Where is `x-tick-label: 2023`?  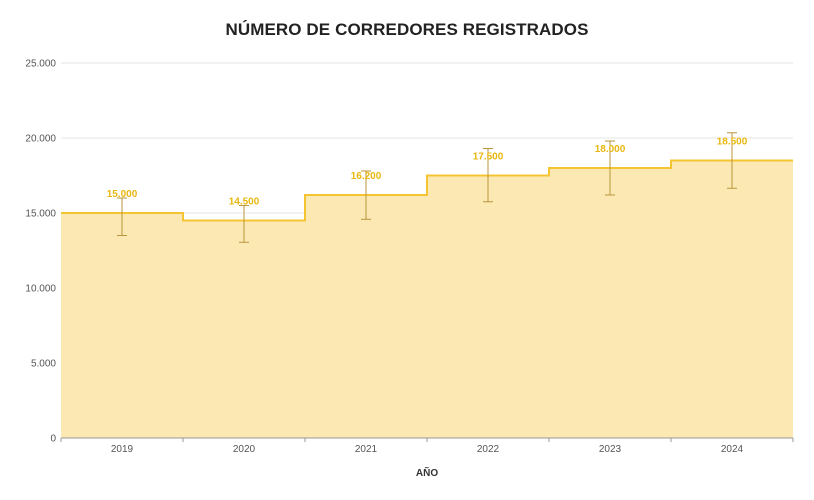
x-tick-label: 2023 is located at coordinates (610, 449).